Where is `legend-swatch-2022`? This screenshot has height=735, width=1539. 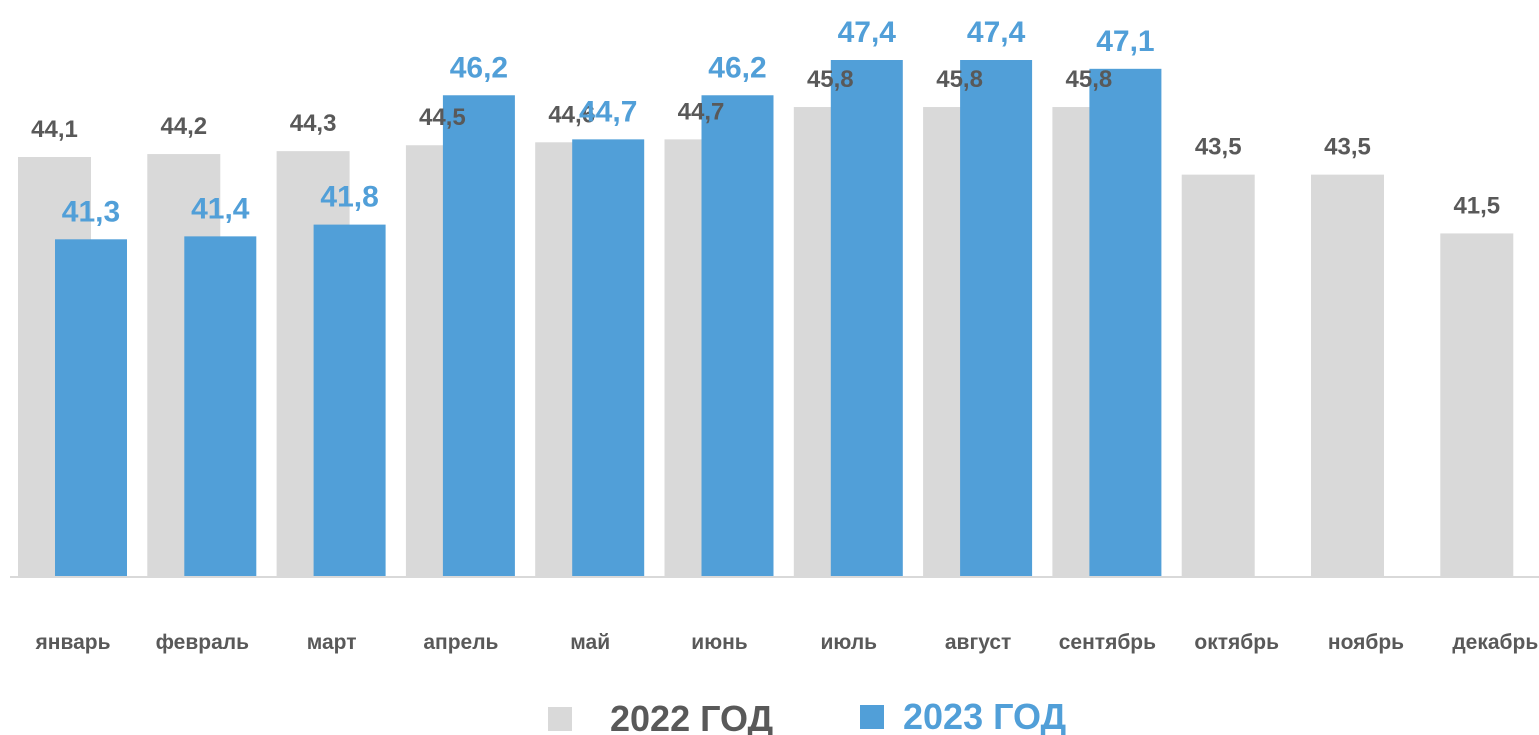
legend-swatch-2022 is located at coordinates (560, 719).